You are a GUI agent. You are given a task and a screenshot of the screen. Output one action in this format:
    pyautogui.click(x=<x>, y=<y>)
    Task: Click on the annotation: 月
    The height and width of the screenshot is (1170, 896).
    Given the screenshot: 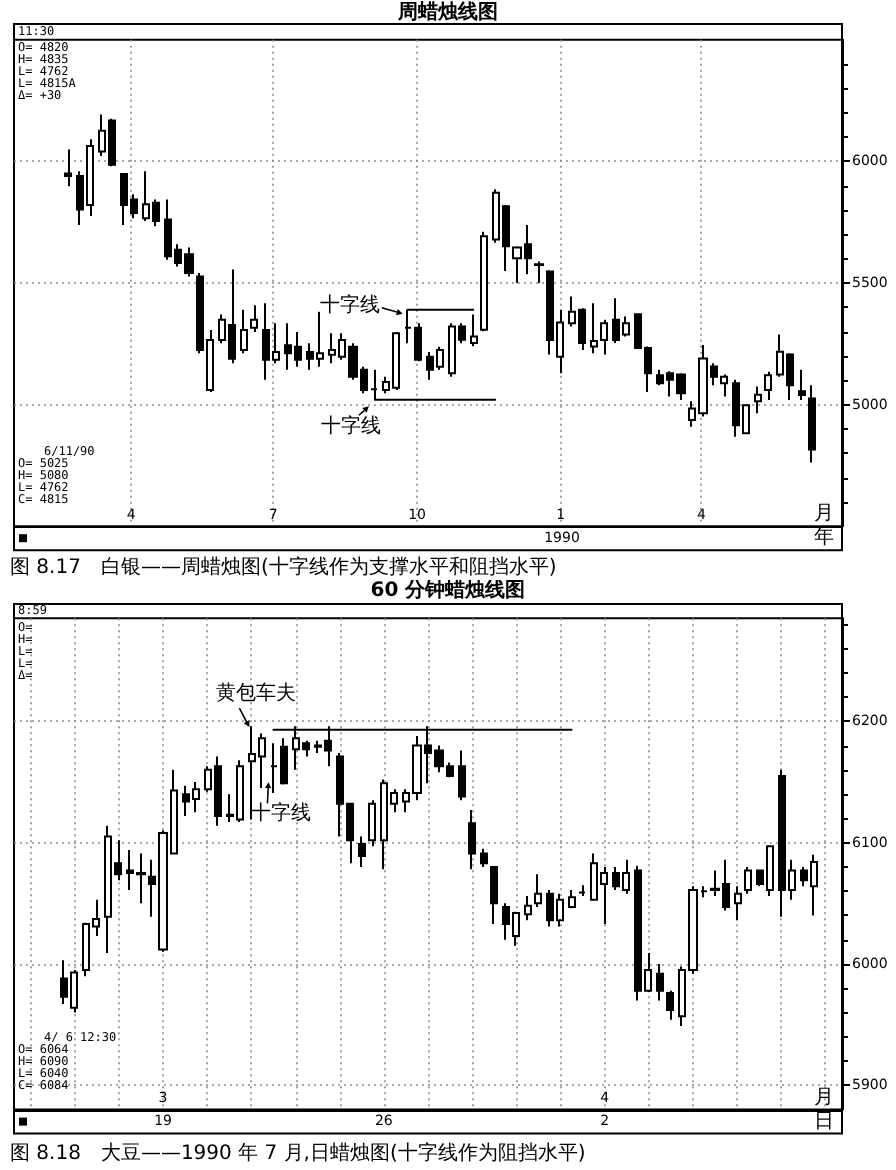 What is the action you would take?
    pyautogui.click(x=824, y=1097)
    